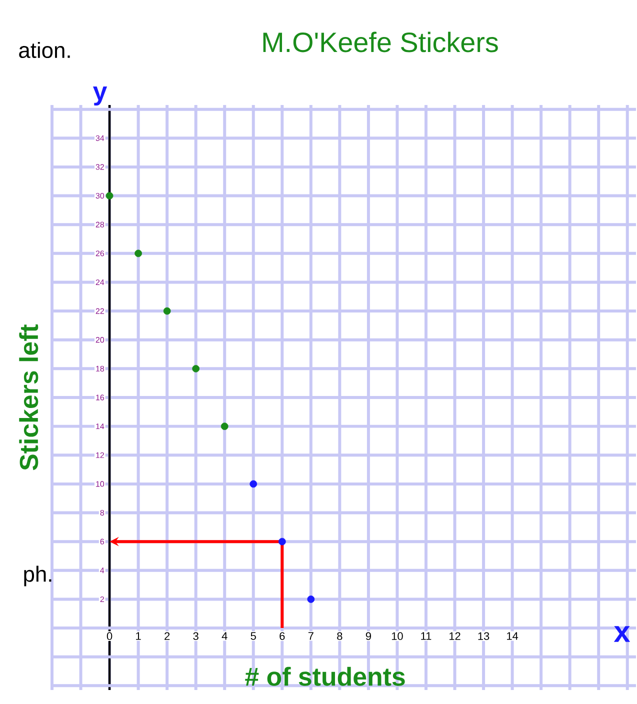 This screenshot has width=637, height=704. I want to click on annotation: y, so click(99, 96).